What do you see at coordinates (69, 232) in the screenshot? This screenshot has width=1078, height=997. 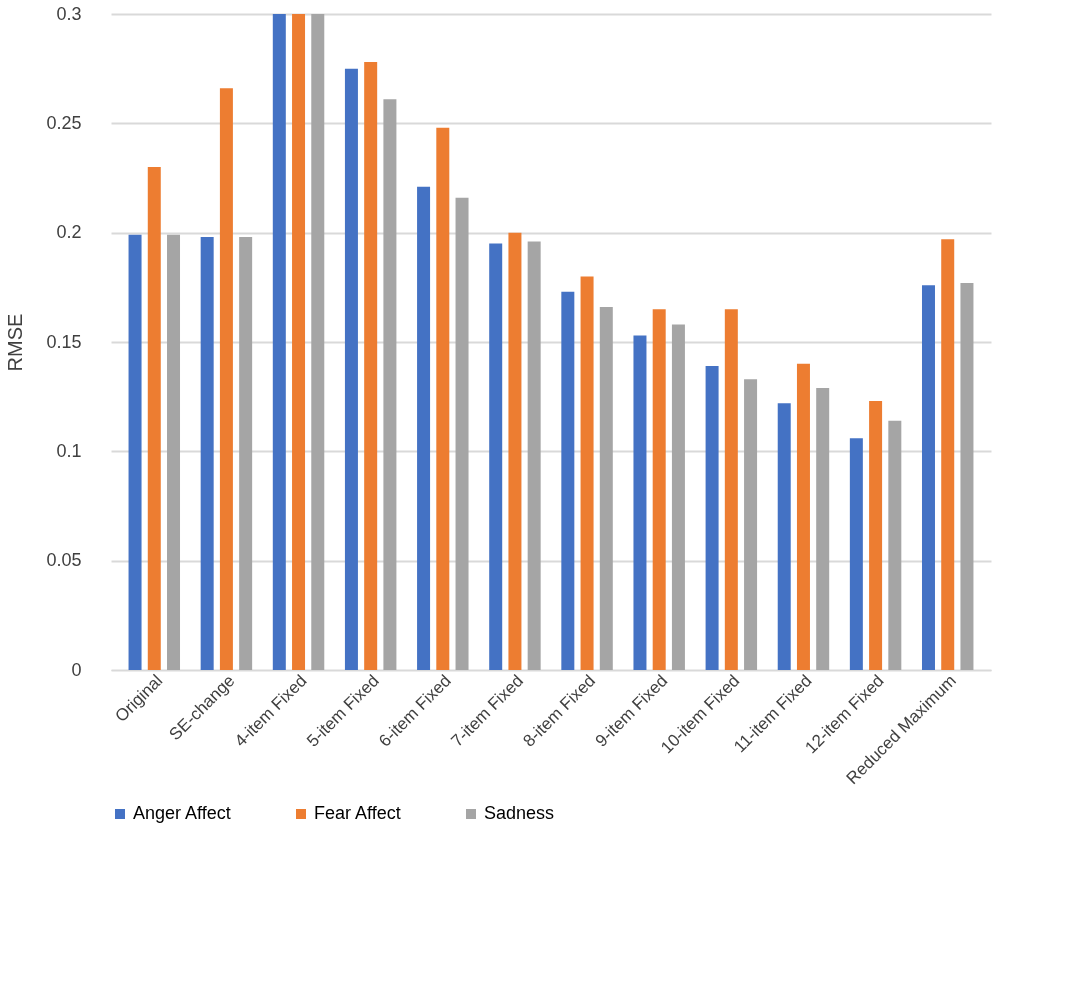 I see `y-tick-label: 0.2` at bounding box center [69, 232].